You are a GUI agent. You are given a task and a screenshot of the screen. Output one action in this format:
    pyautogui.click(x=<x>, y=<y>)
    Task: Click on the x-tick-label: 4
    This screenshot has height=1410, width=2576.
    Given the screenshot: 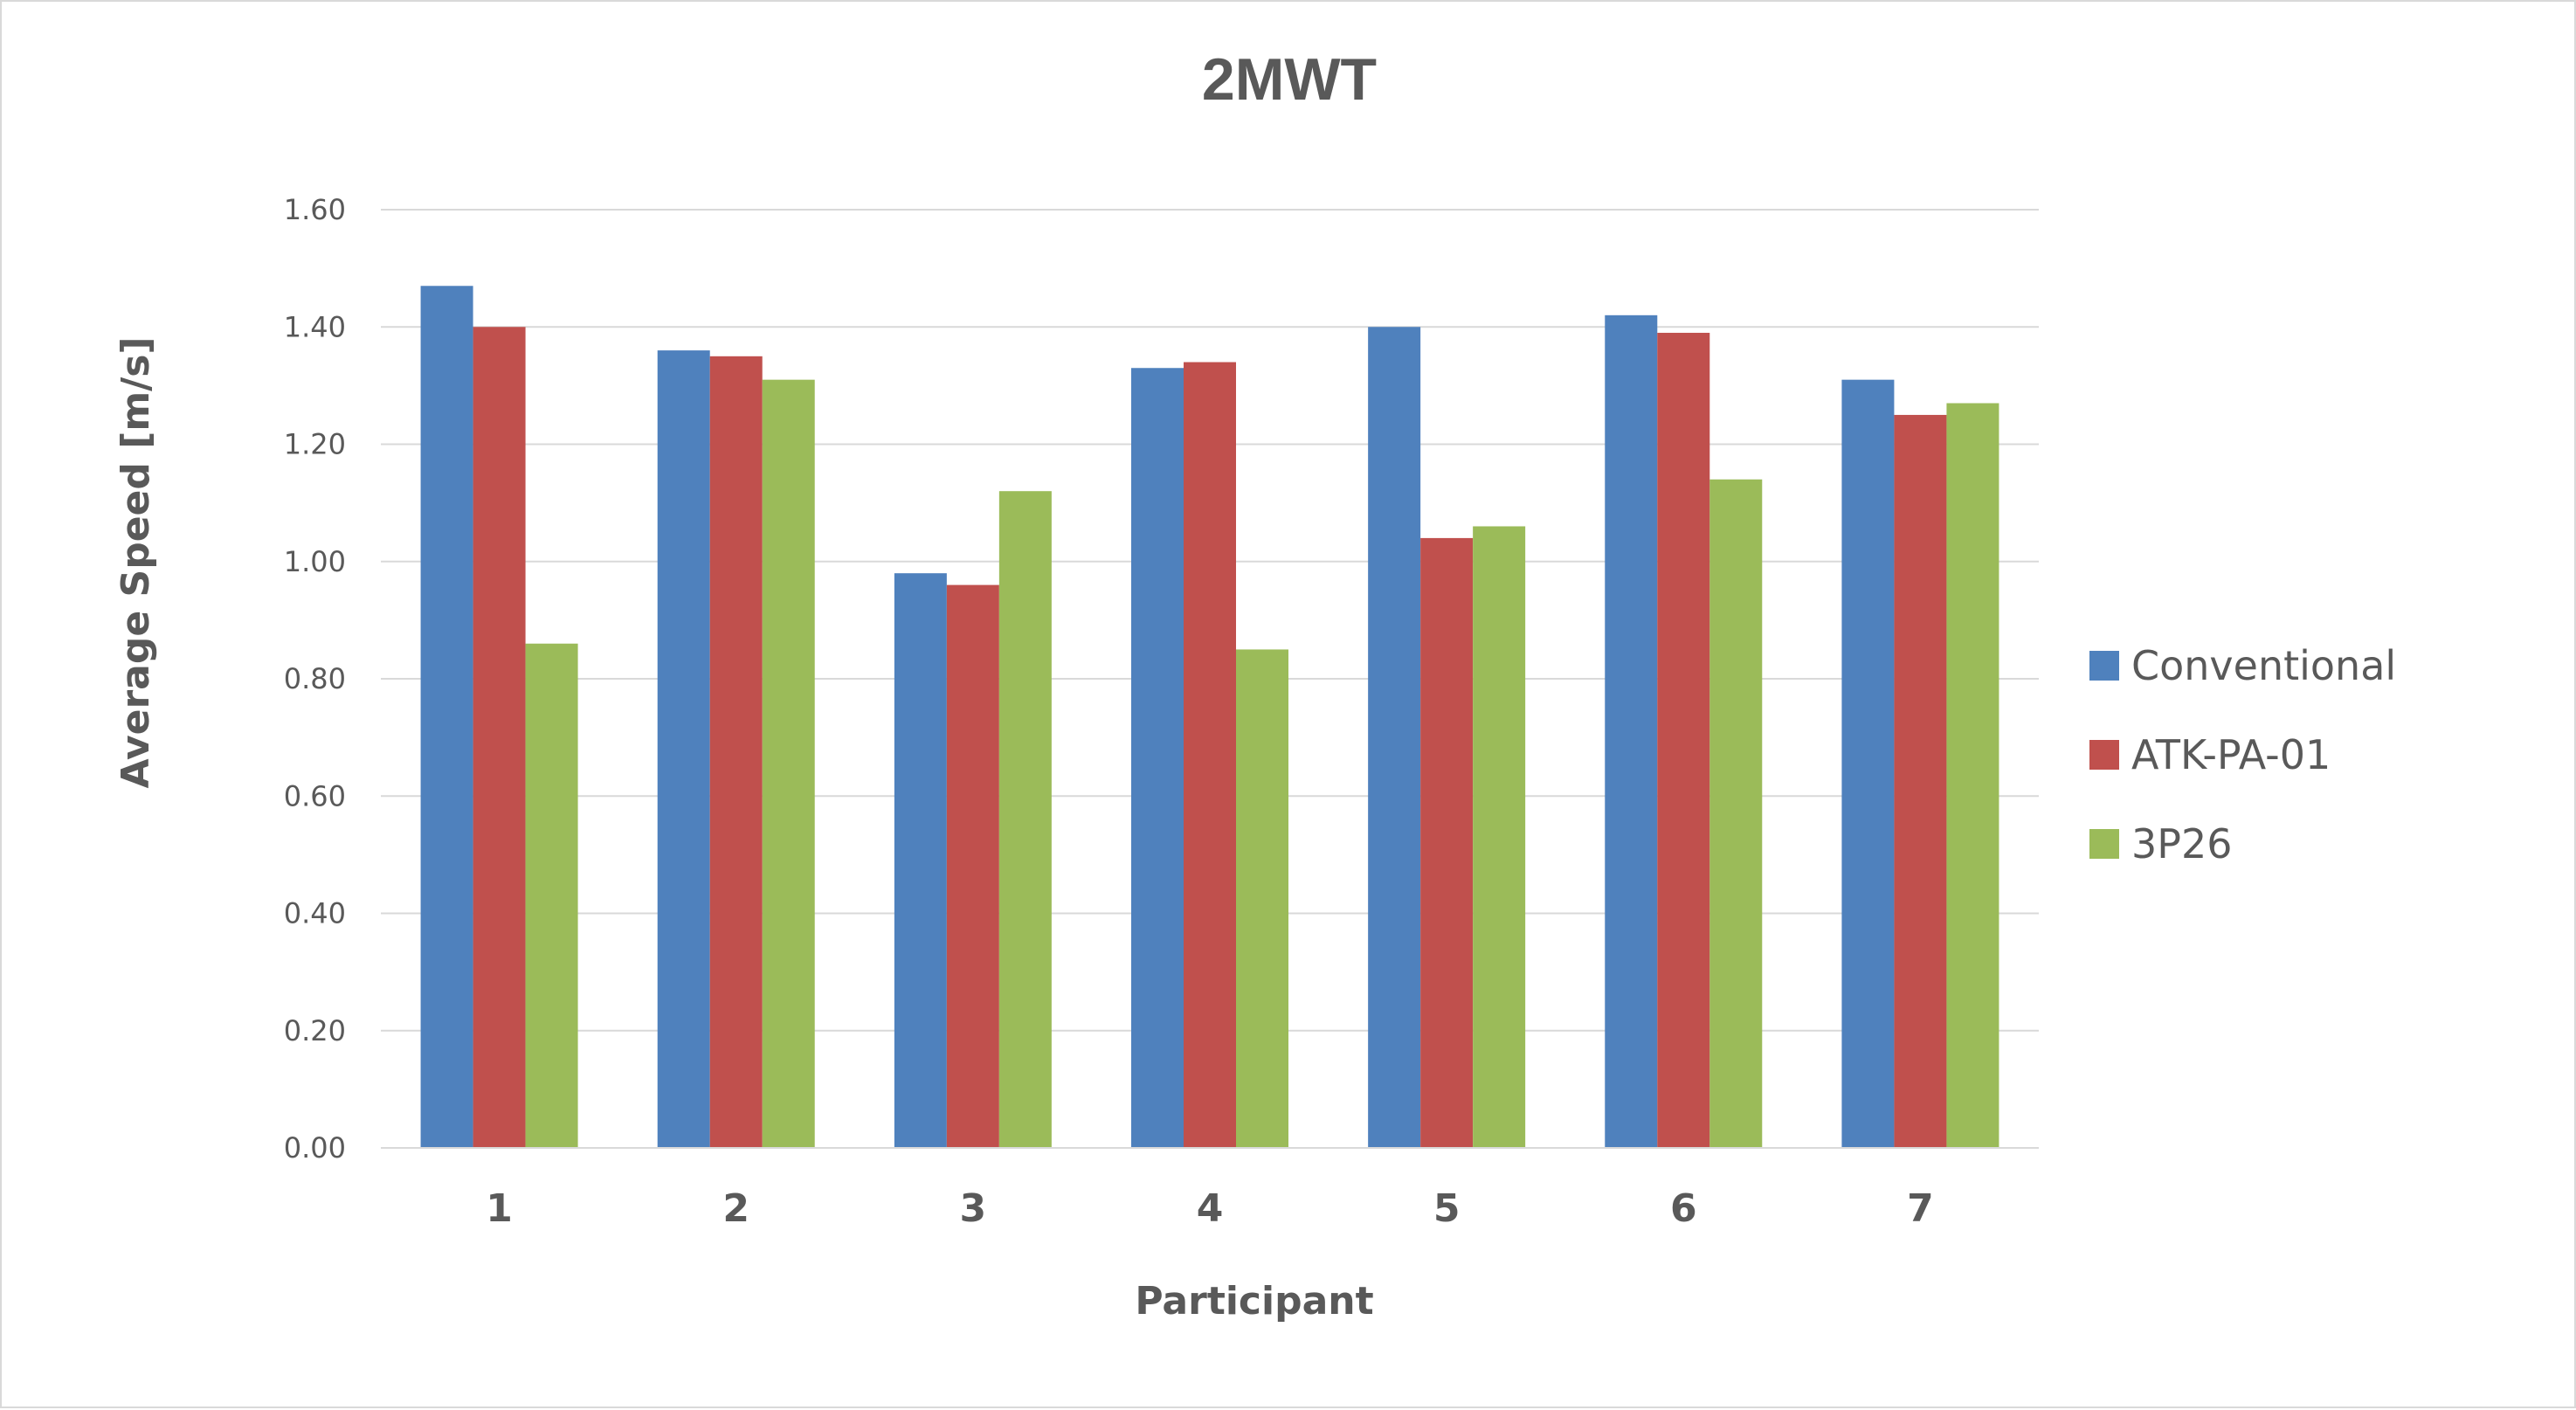 What is the action you would take?
    pyautogui.click(x=1210, y=1208)
    